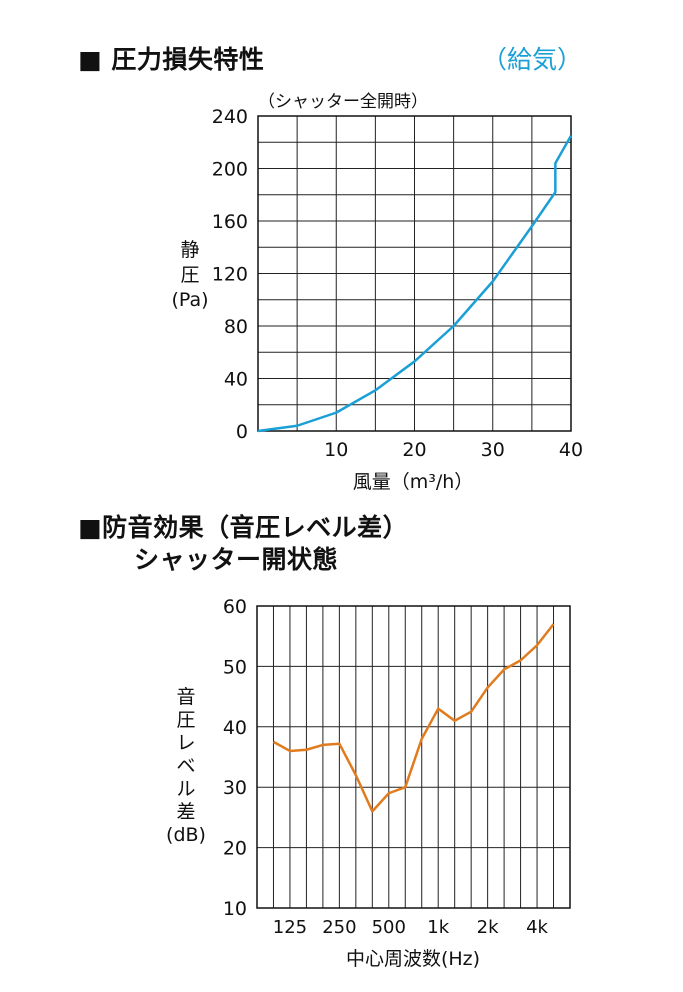 Image resolution: width=683 pixels, height=992 pixels. What do you see at coordinates (236, 327) in the screenshot?
I see `y-tick-label: 80` at bounding box center [236, 327].